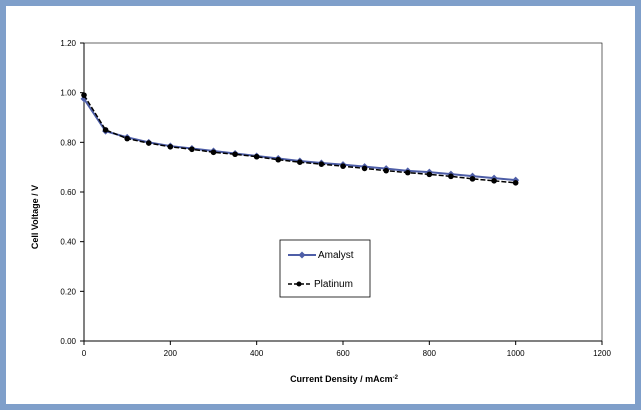  What do you see at coordinates (68, 192) in the screenshot?
I see `y-tick-label: 0.60` at bounding box center [68, 192].